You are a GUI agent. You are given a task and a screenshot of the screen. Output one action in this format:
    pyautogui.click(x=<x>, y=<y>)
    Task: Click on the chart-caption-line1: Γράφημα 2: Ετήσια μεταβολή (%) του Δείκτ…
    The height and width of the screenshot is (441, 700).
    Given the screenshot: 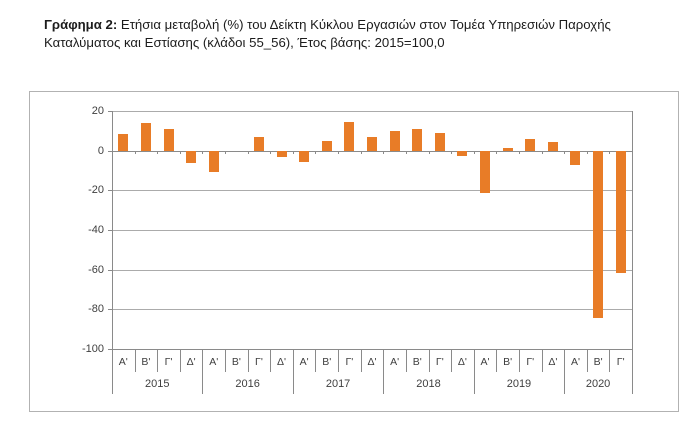 What is the action you would take?
    pyautogui.click(x=352, y=25)
    